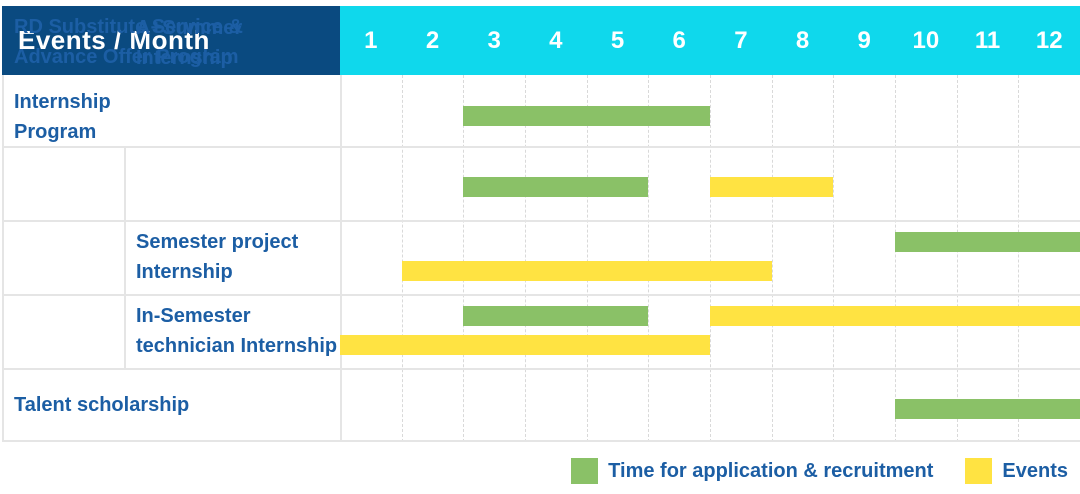 This screenshot has width=1080, height=494. Describe the element at coordinates (193, 316) in the screenshot. I see `label-line: In-Semester` at that location.